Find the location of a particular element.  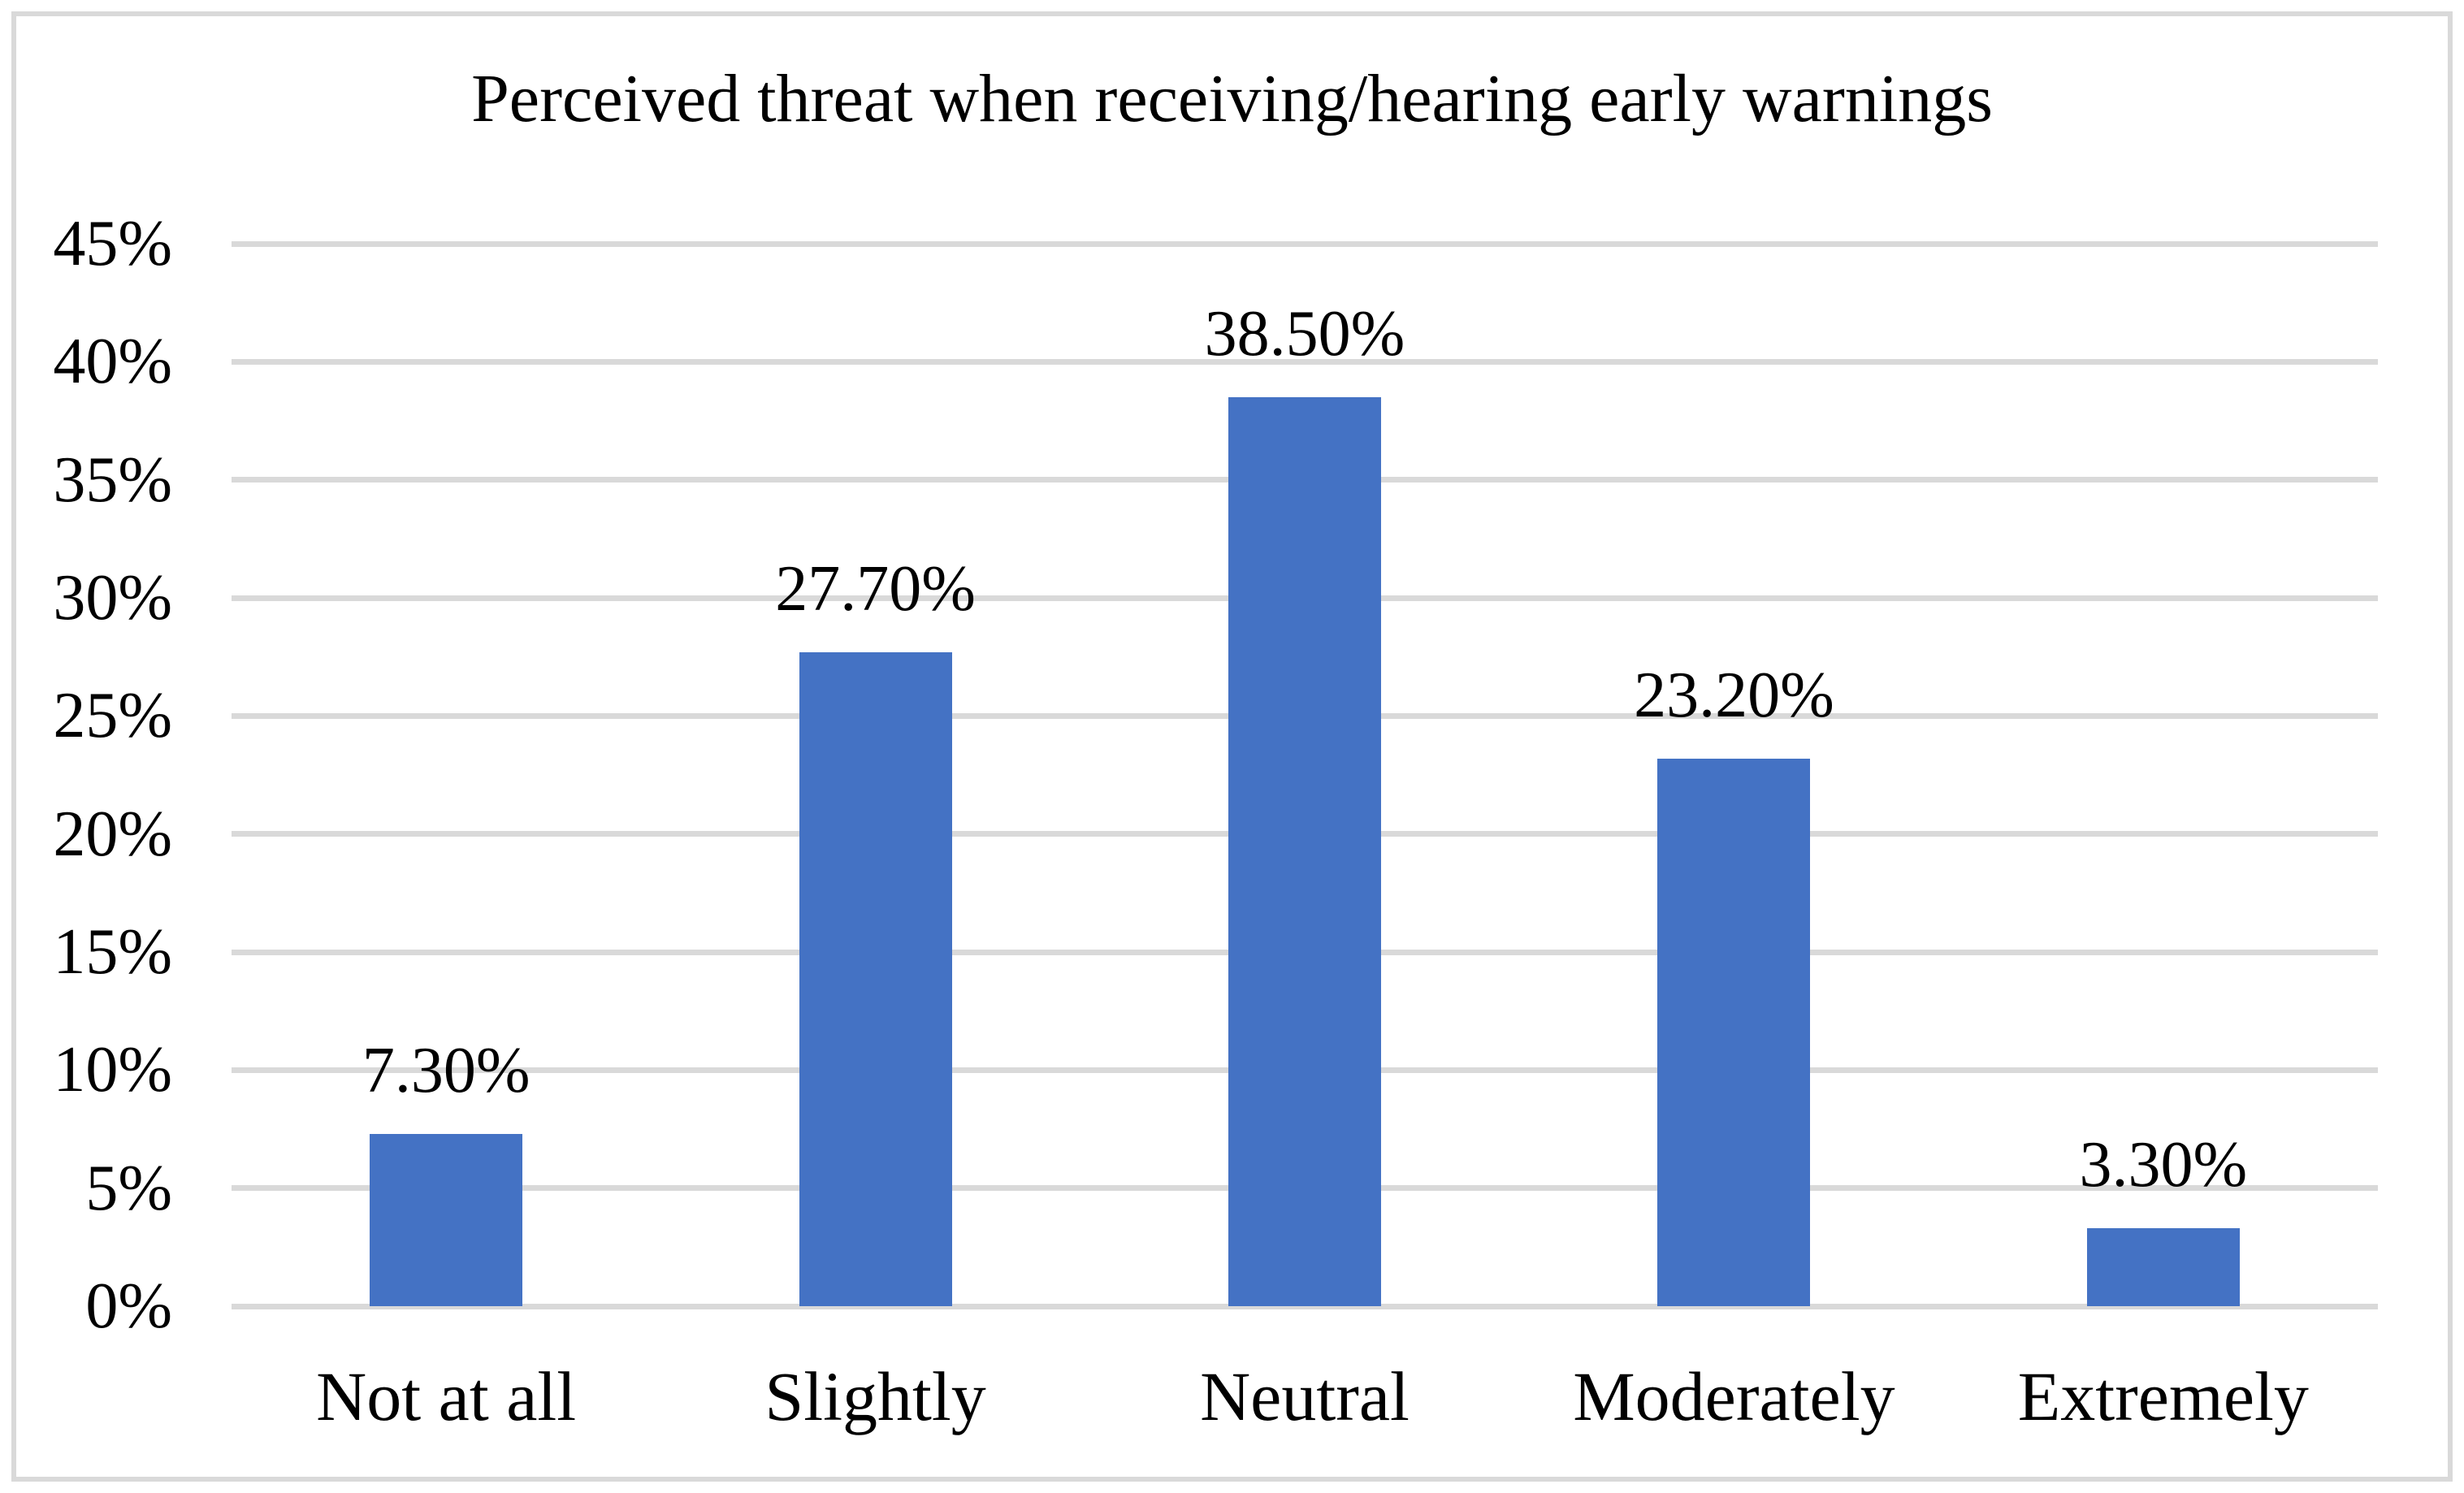

bar-slightly is located at coordinates (875, 978).